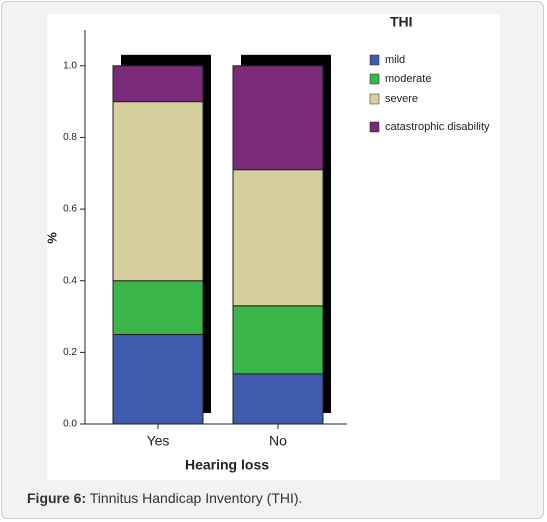 Image resolution: width=547 pixels, height=522 pixels. Describe the element at coordinates (70, 65) in the screenshot. I see `y-tick-label: 1.0` at that location.